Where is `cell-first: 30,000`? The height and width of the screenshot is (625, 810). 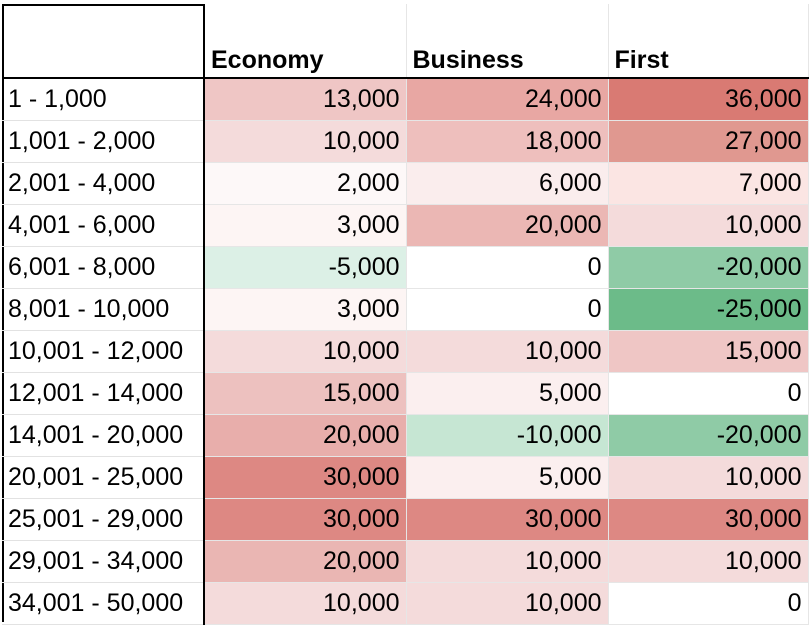 cell-first: 30,000 is located at coordinates (708, 519).